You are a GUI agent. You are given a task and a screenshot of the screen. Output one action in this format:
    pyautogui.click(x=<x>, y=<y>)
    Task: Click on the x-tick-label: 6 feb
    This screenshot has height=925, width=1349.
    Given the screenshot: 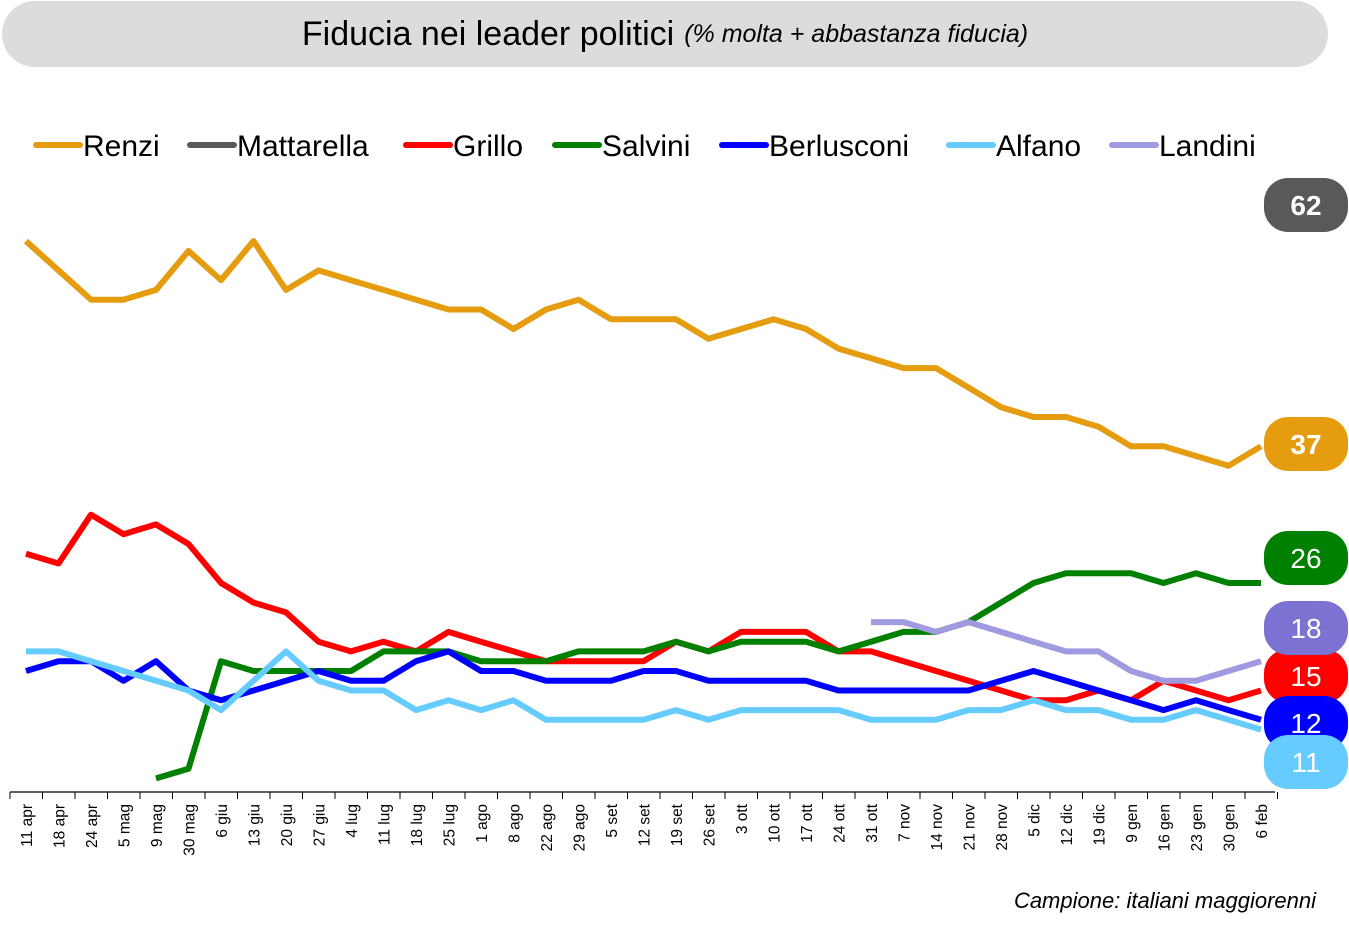 What is the action you would take?
    pyautogui.click(x=1262, y=821)
    